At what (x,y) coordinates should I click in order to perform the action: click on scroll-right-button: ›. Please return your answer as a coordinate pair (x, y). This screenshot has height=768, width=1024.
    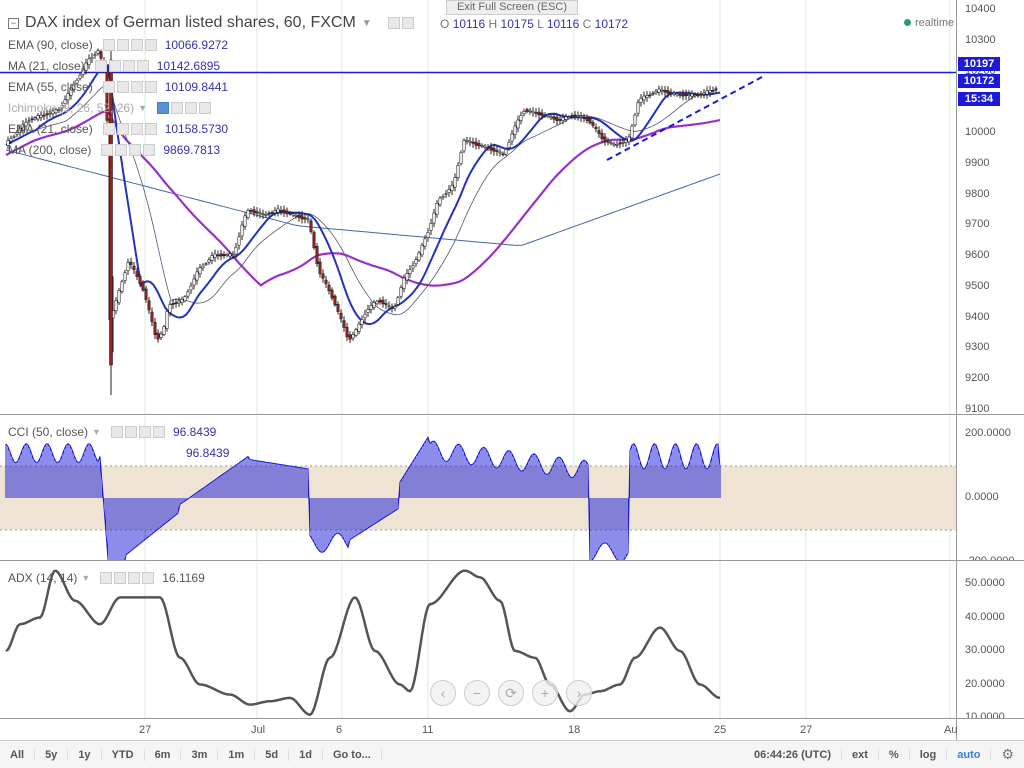
    Looking at the image, I should click on (579, 693).